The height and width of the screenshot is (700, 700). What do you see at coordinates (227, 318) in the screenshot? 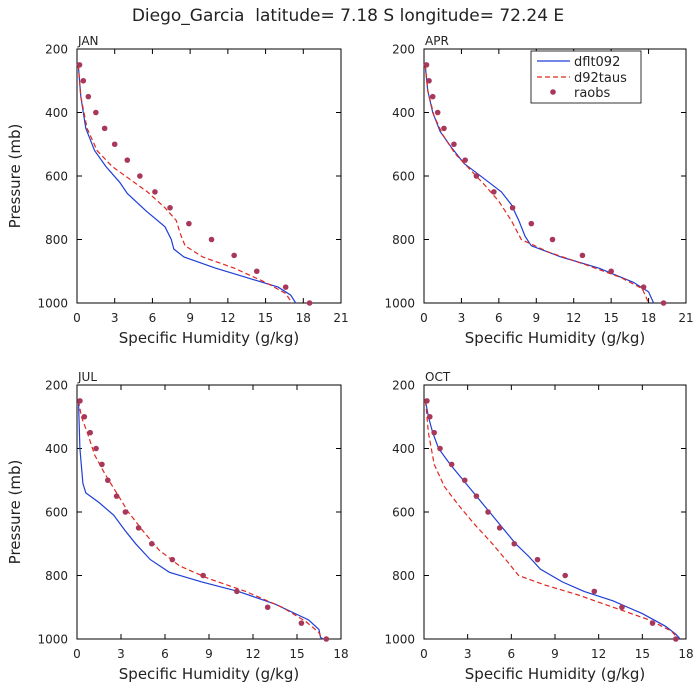
I see `x-tick-label-jan-4: 12` at bounding box center [227, 318].